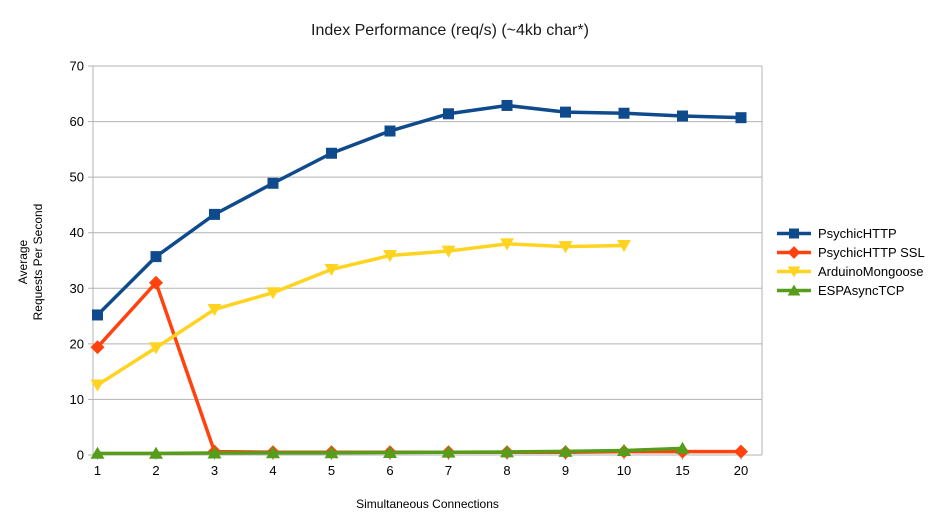  What do you see at coordinates (38, 262) in the screenshot?
I see `y-axis-title-line2: Requests Per Second` at bounding box center [38, 262].